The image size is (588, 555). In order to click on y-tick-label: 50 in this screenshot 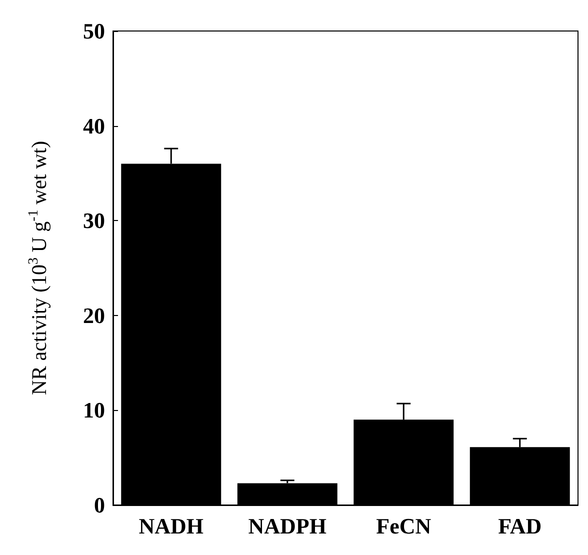, I will do `click(94, 31)`.